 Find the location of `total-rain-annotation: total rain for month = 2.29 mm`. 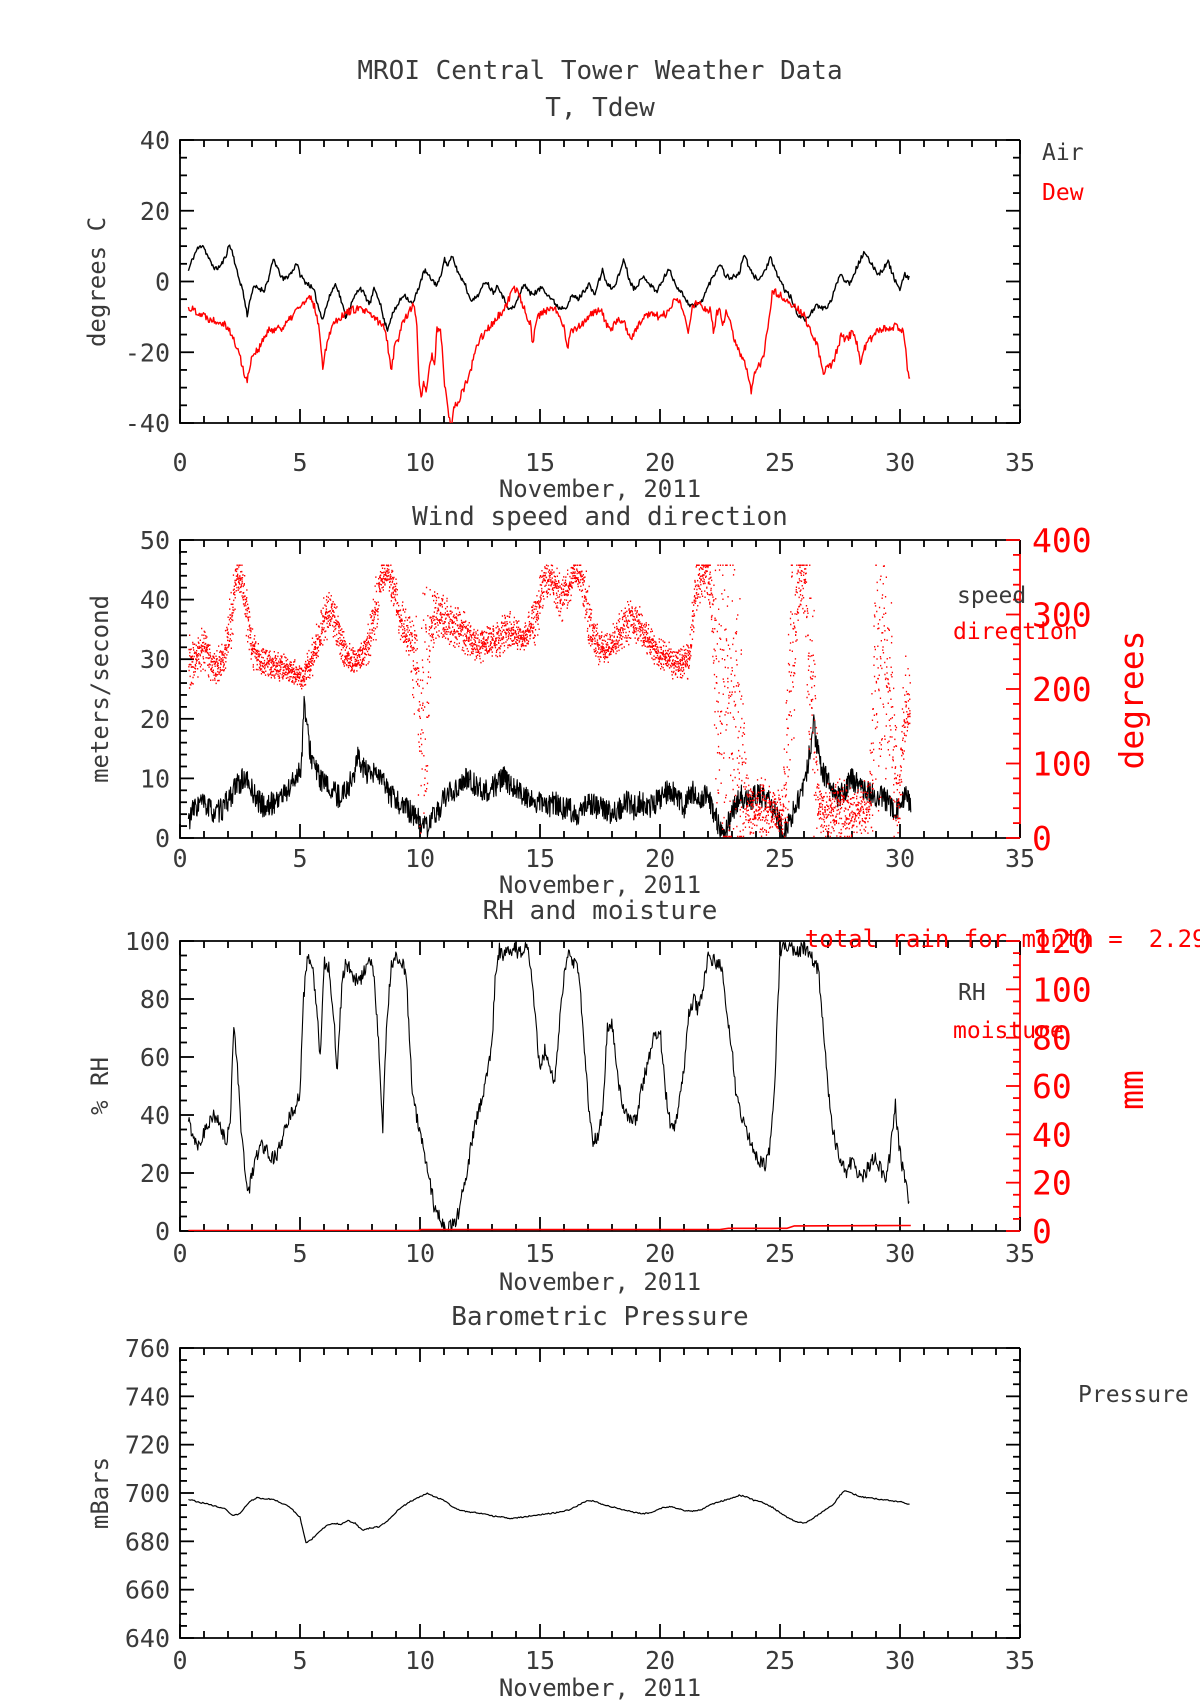

total-rain-annotation: total rain for month = 2.29 mm is located at coordinates (973, 939).